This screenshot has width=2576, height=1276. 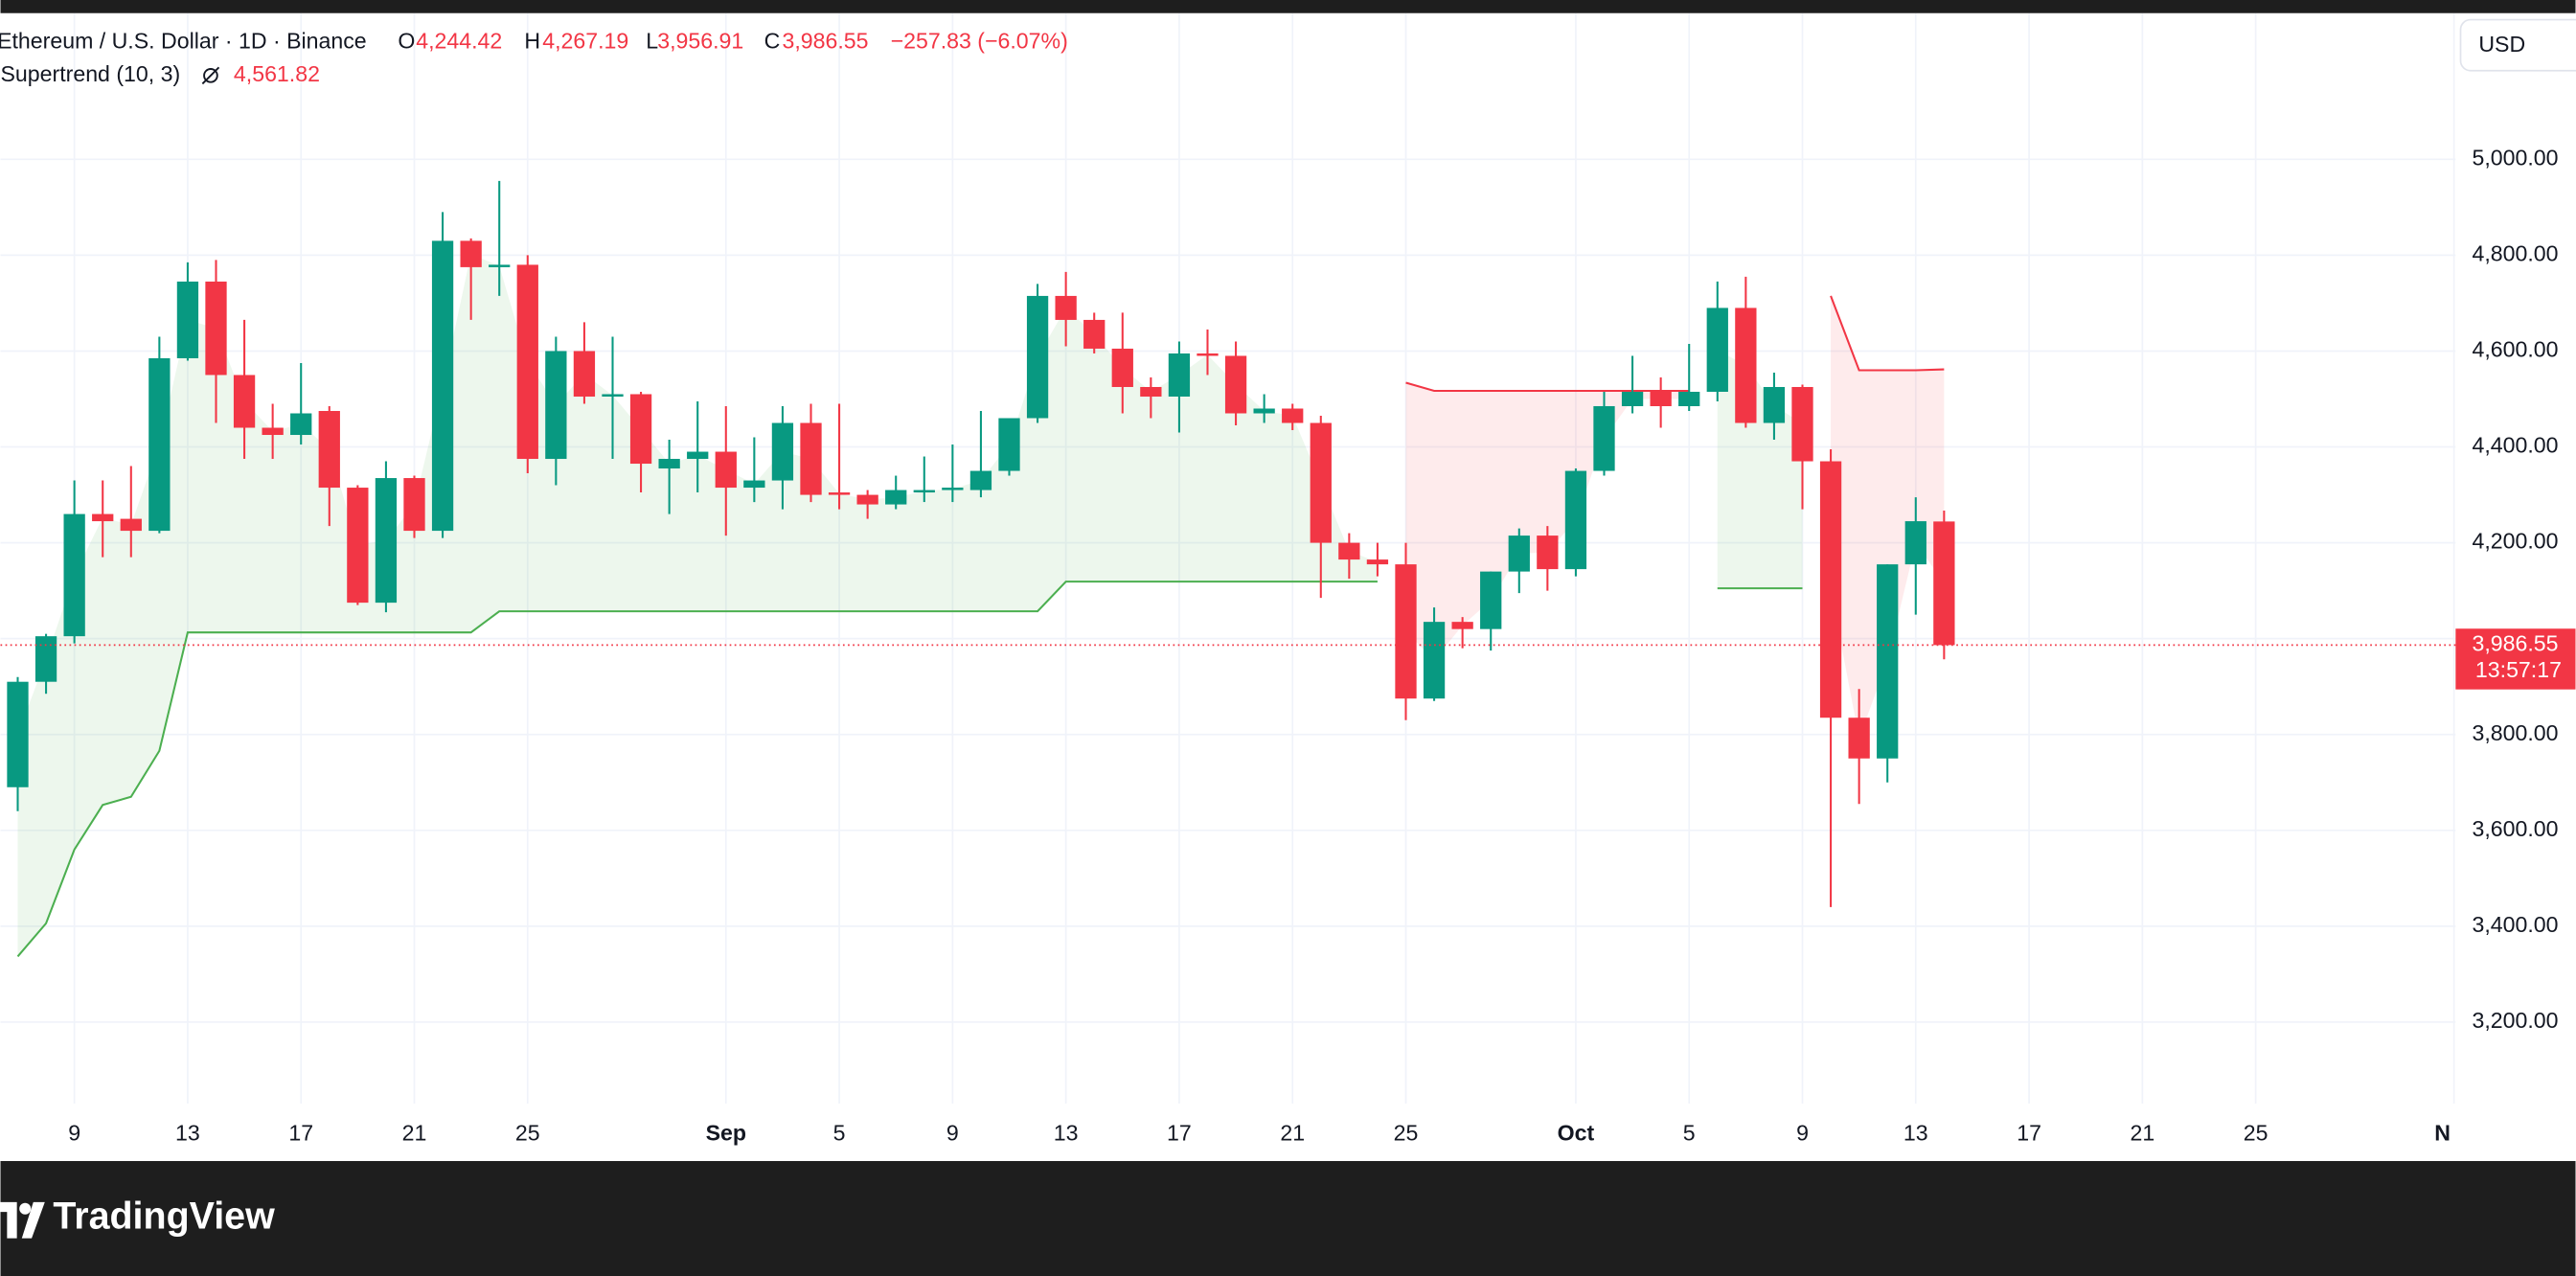 I want to click on ohlc-value: 4,267.19, so click(x=585, y=41).